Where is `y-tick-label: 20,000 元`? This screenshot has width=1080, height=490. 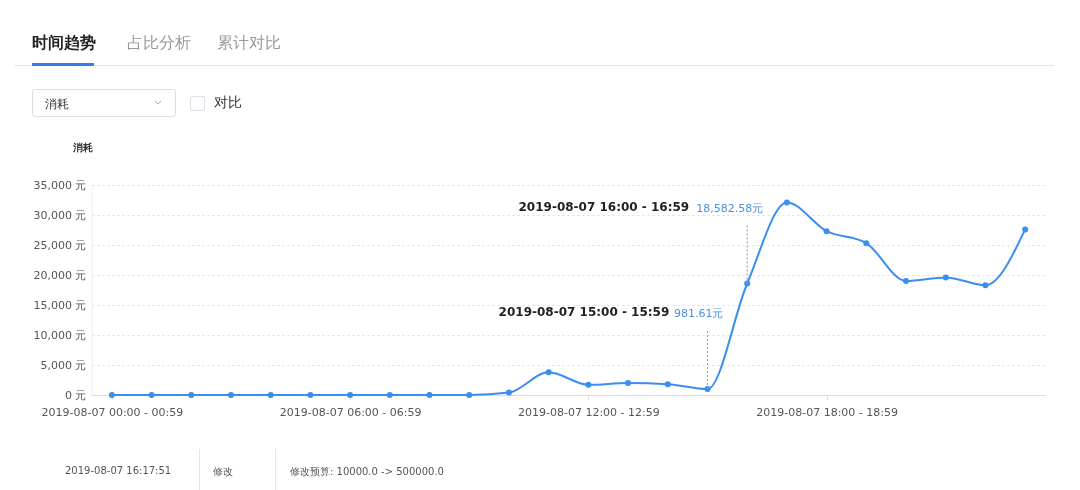 y-tick-label: 20,000 元 is located at coordinates (60, 275).